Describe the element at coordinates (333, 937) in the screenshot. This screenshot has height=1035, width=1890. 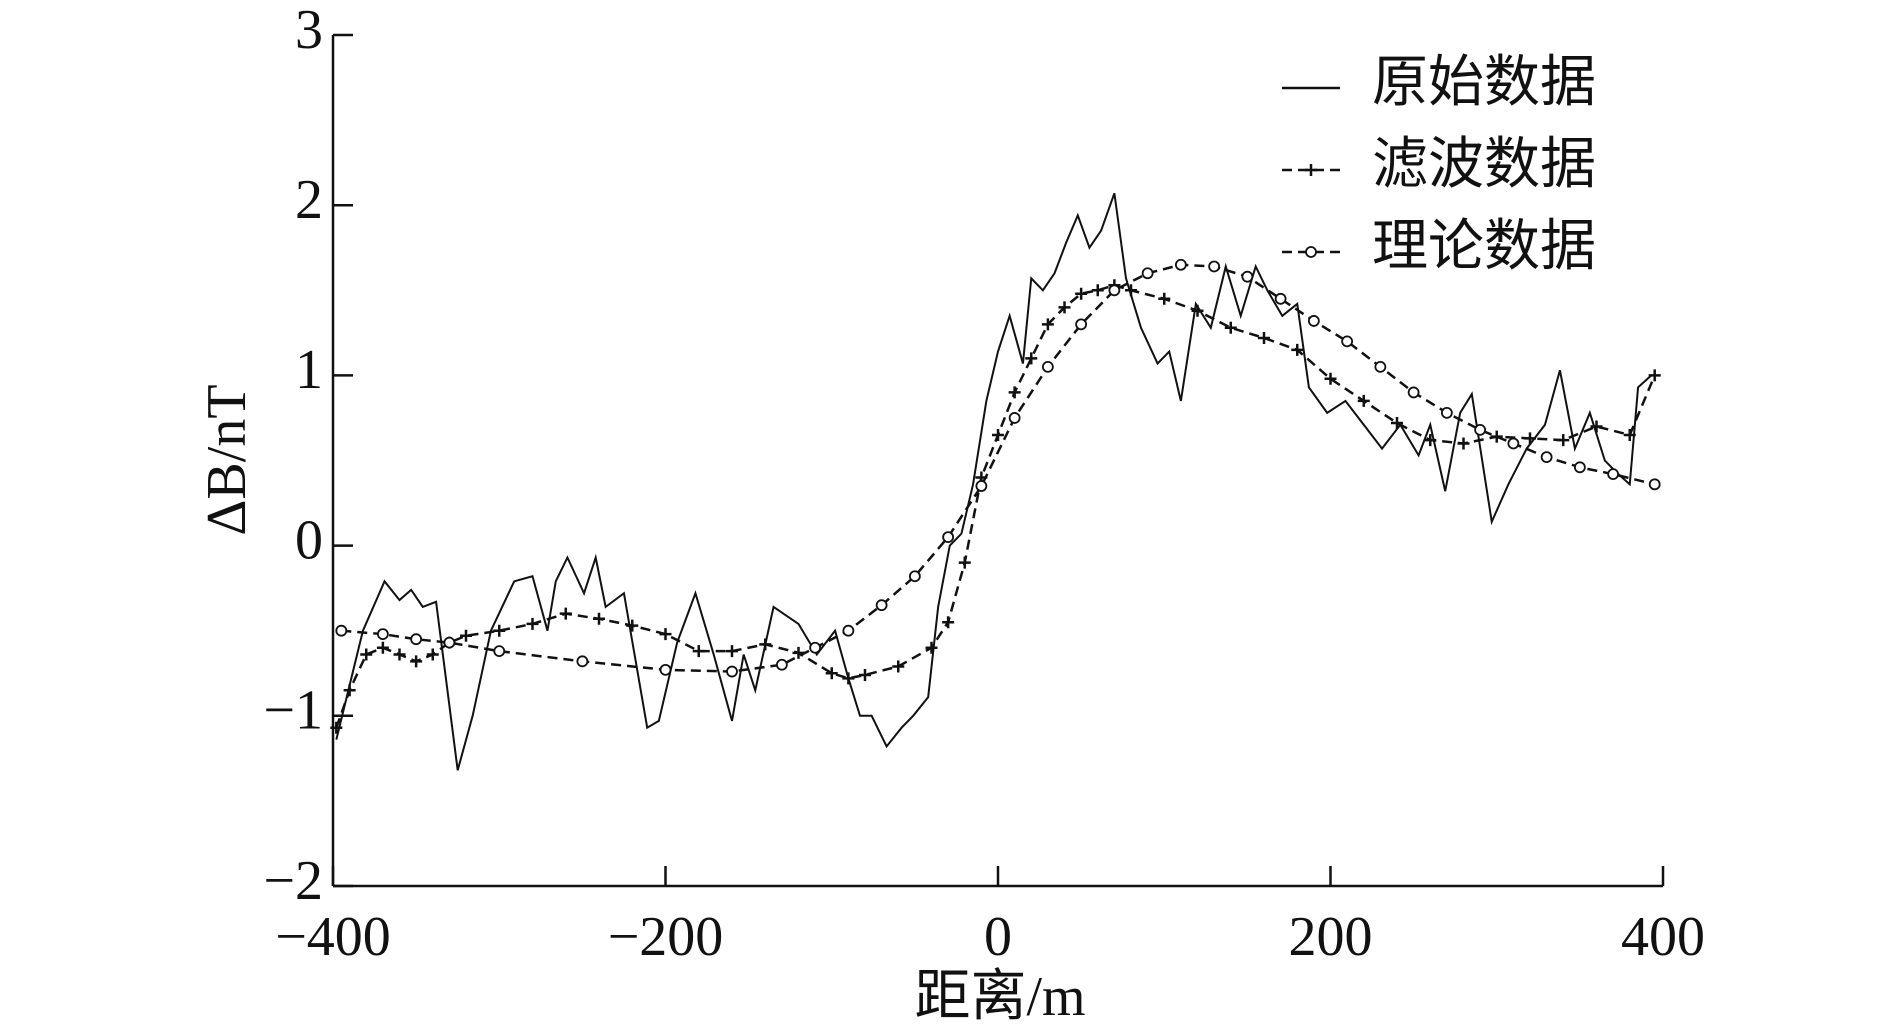
I see `x-tick-label: −400` at that location.